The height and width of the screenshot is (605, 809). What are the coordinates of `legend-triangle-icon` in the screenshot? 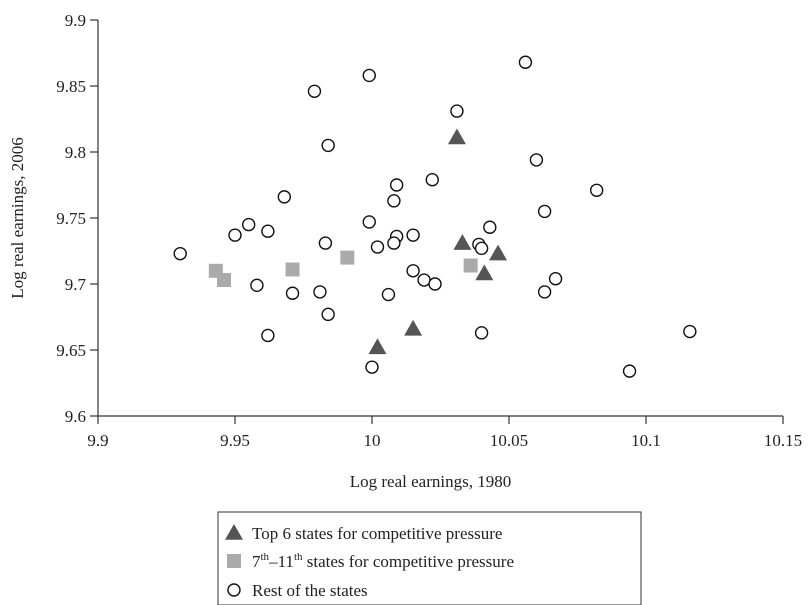 It's located at (234, 532).